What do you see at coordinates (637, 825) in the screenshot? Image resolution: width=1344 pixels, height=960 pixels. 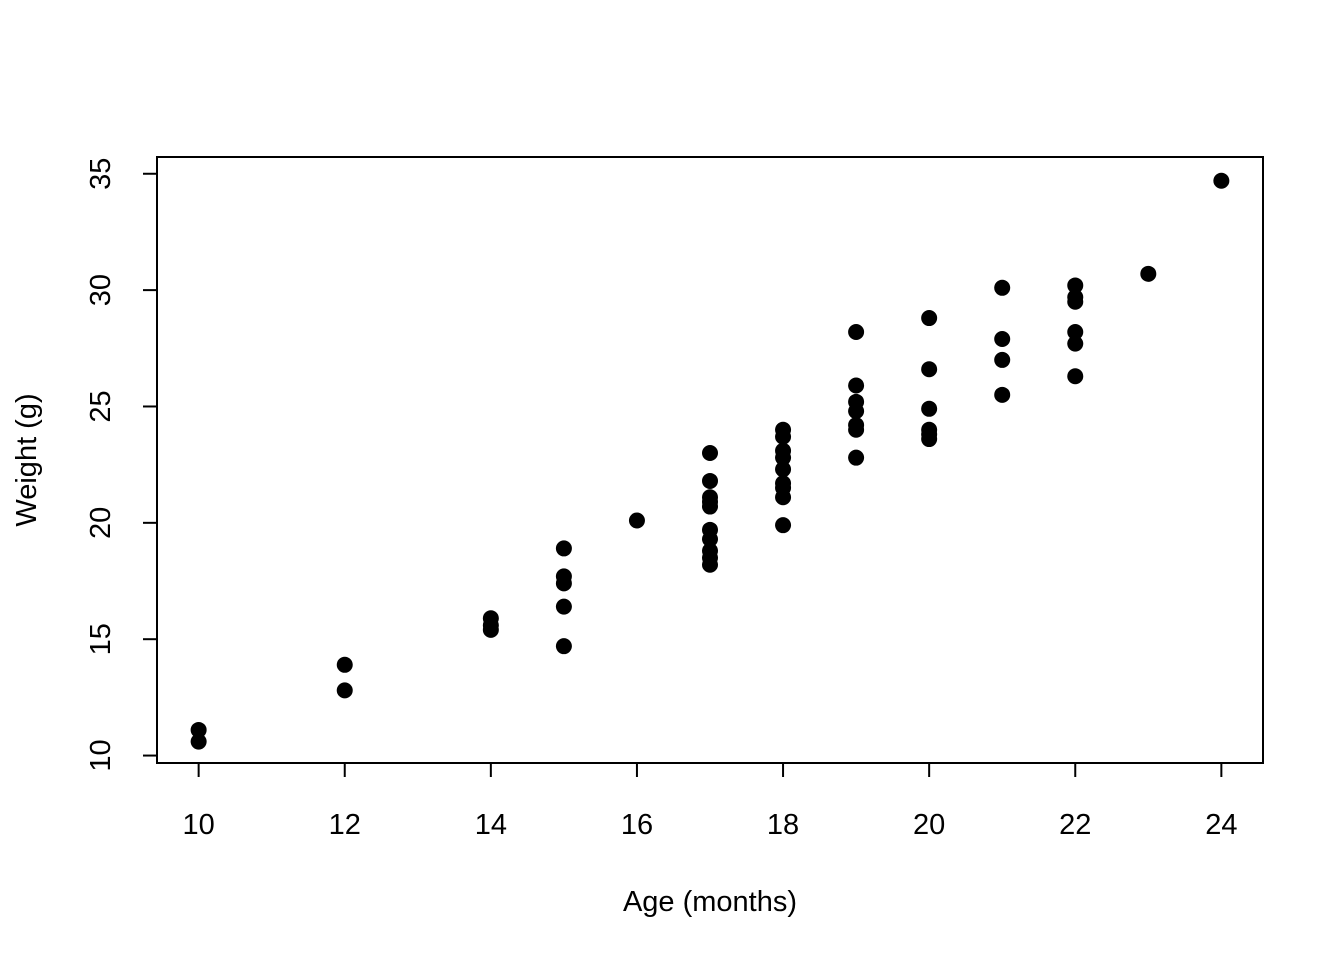 I see `x-tick-label: 16` at bounding box center [637, 825].